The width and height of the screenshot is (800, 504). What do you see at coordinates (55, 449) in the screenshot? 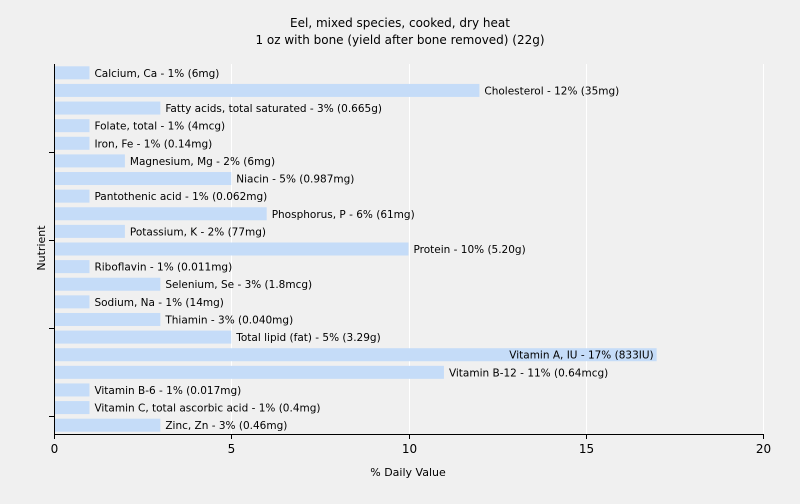
I see `x-tick-label: 0` at bounding box center [55, 449].